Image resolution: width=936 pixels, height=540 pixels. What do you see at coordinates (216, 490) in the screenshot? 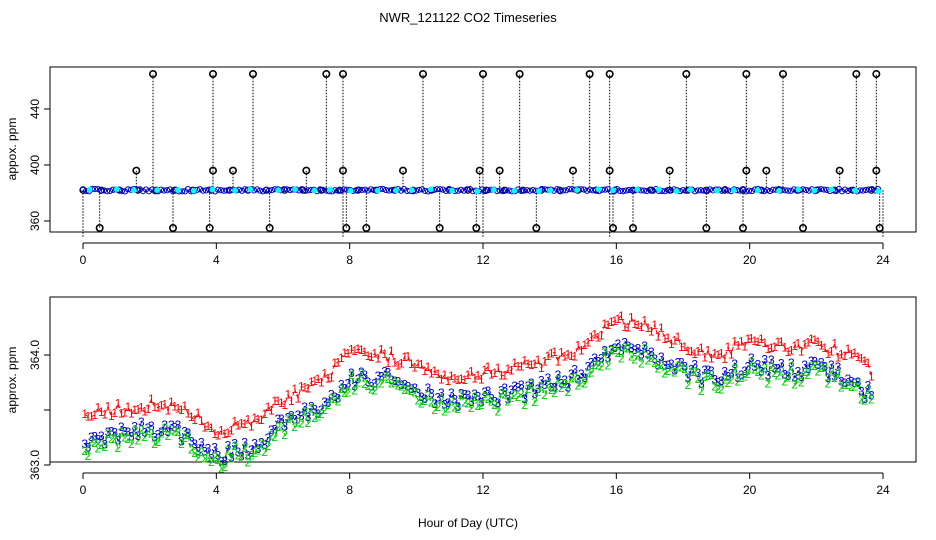
I see `bottom-x-tick-label: 4` at bounding box center [216, 490].